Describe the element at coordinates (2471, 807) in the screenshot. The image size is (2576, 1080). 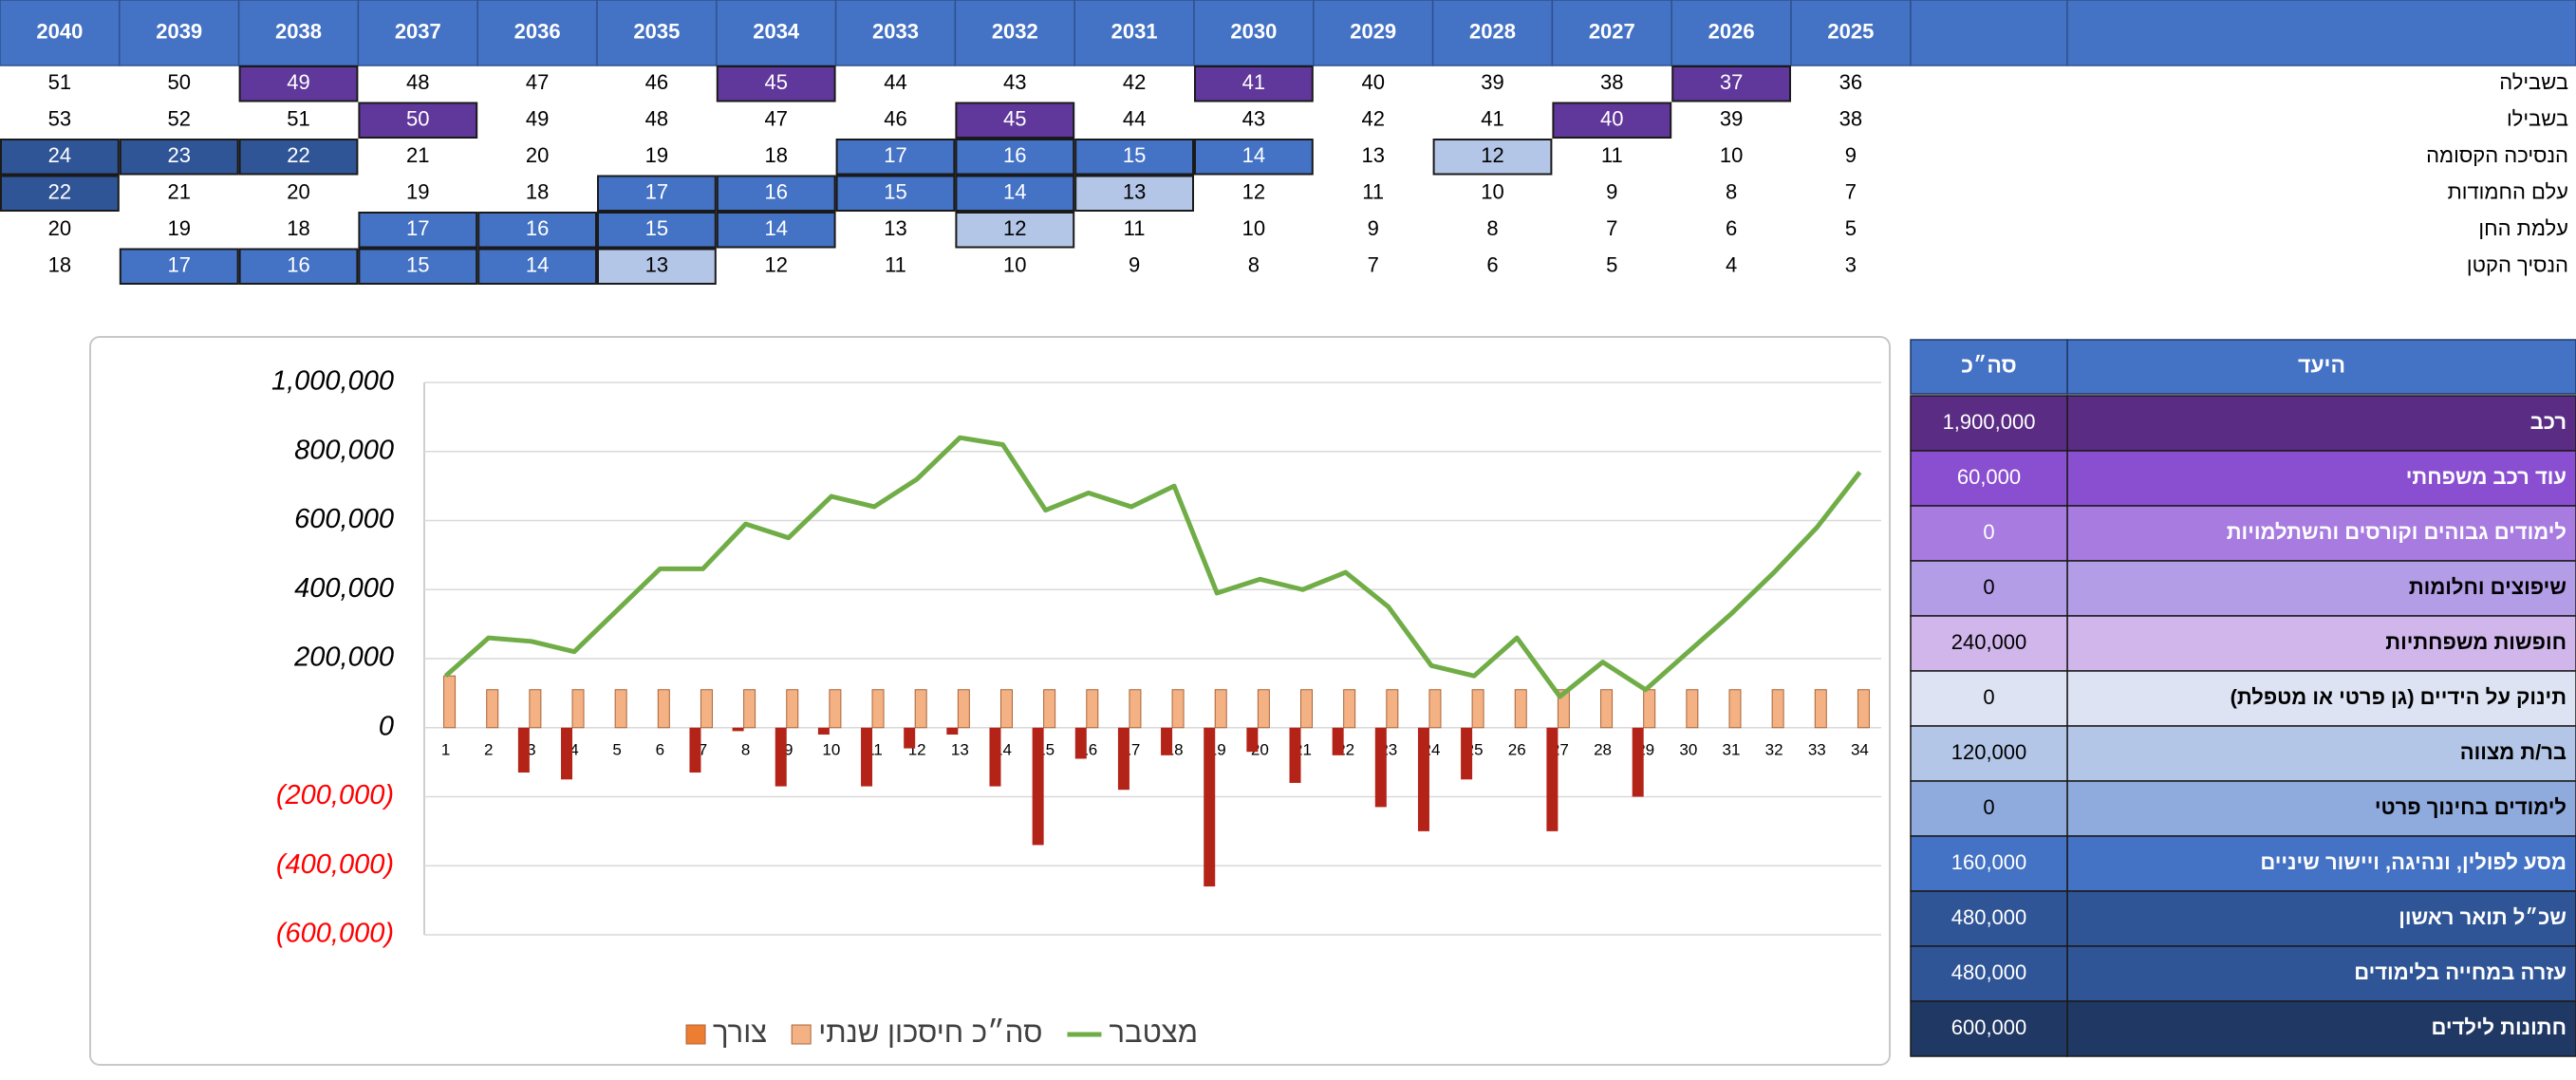
I see `goal-name: לימודים בחינוך פרטי` at that location.